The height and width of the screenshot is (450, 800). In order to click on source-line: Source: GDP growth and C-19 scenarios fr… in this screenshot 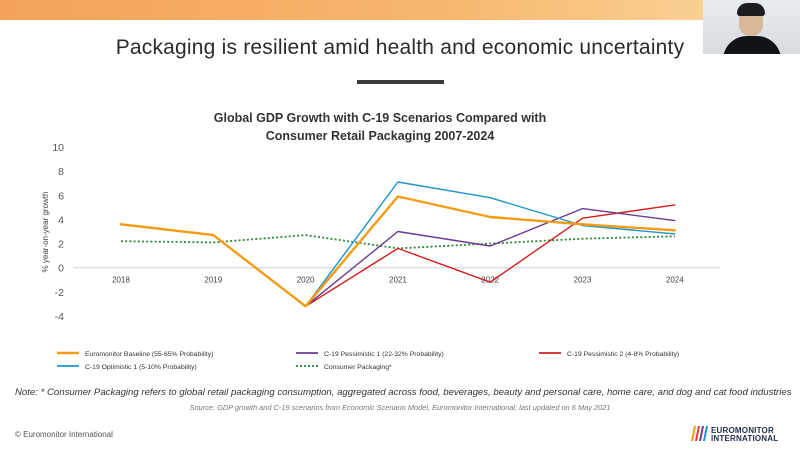, I will do `click(400, 407)`.